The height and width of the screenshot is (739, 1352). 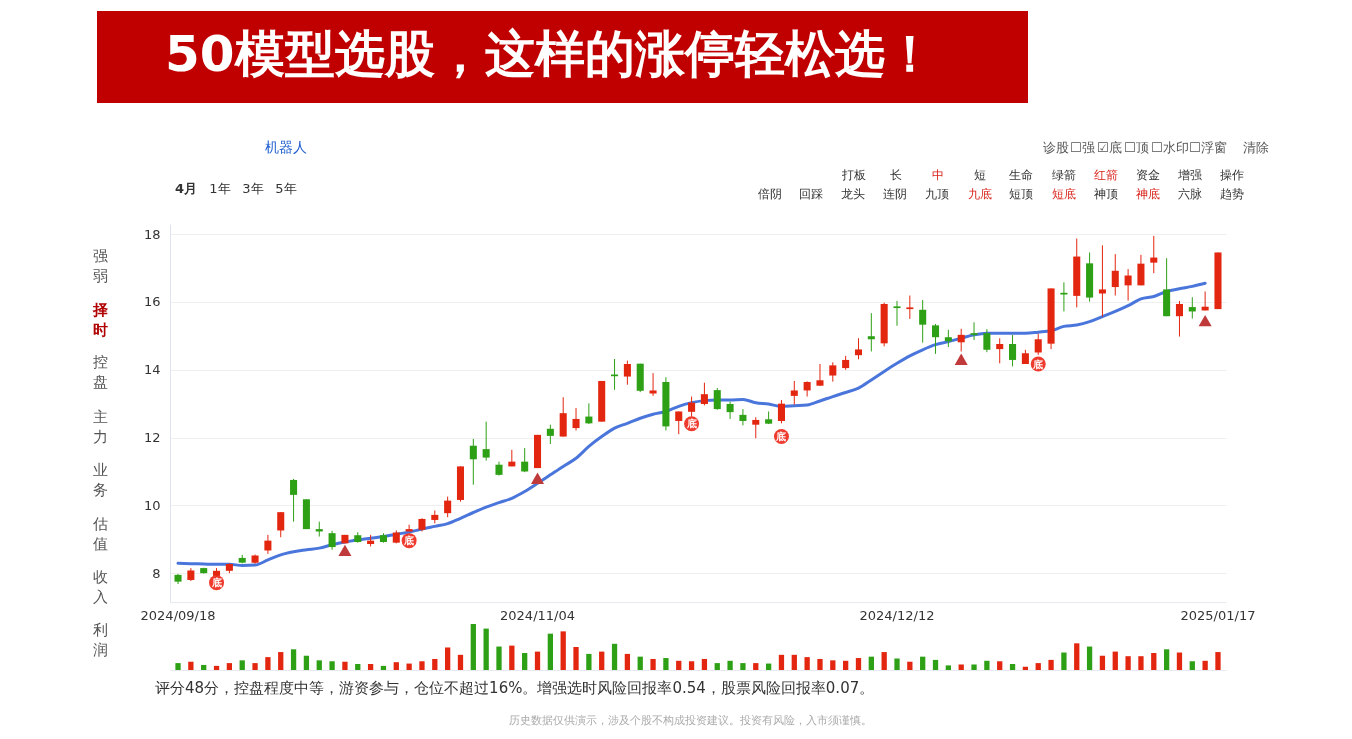 What do you see at coordinates (897, 615) in the screenshot?
I see `x-tick-label: 2024/12/12` at bounding box center [897, 615].